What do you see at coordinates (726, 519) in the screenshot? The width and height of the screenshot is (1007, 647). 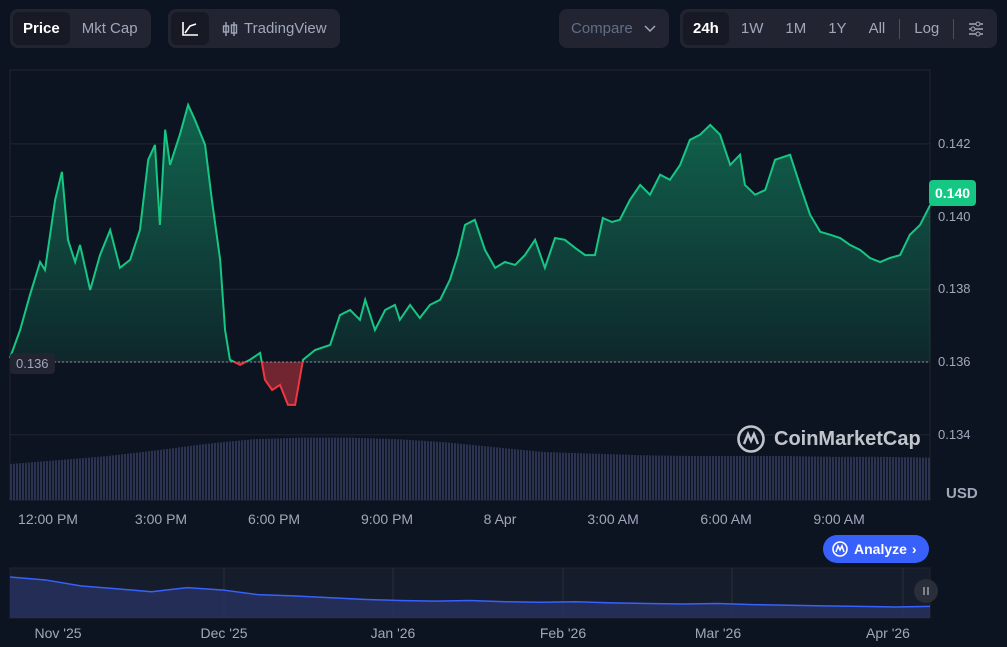 I see `x-tick-label: 6:00 AM` at bounding box center [726, 519].